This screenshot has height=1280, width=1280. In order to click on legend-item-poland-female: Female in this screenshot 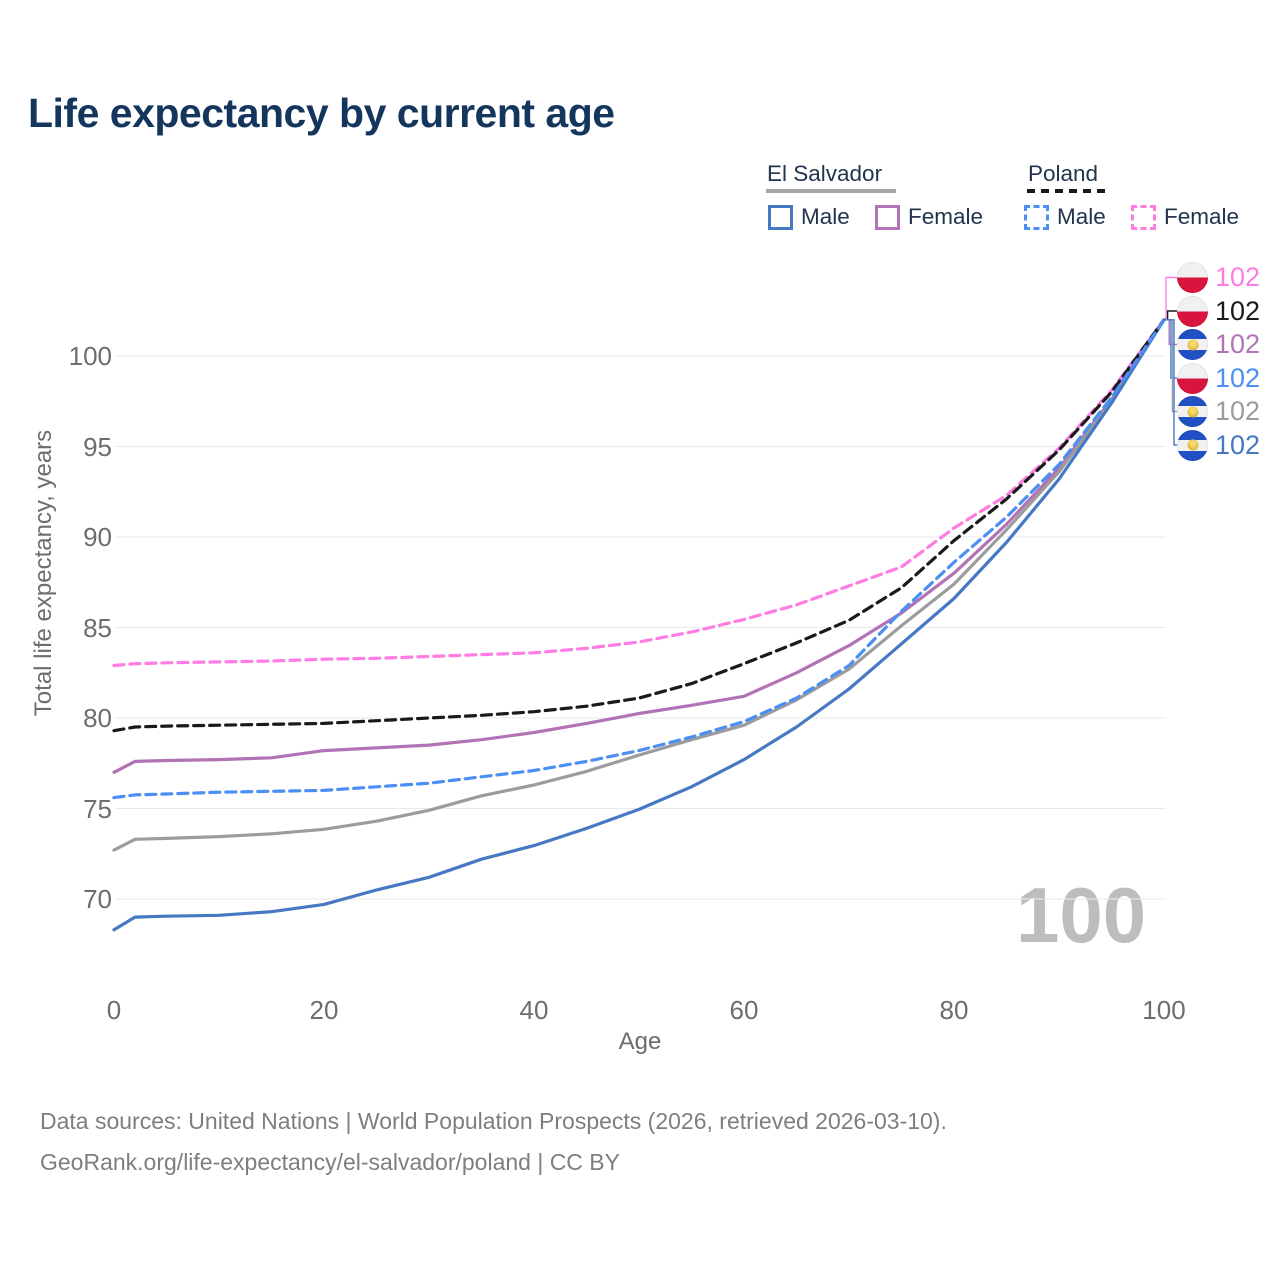, I will do `click(1185, 217)`.